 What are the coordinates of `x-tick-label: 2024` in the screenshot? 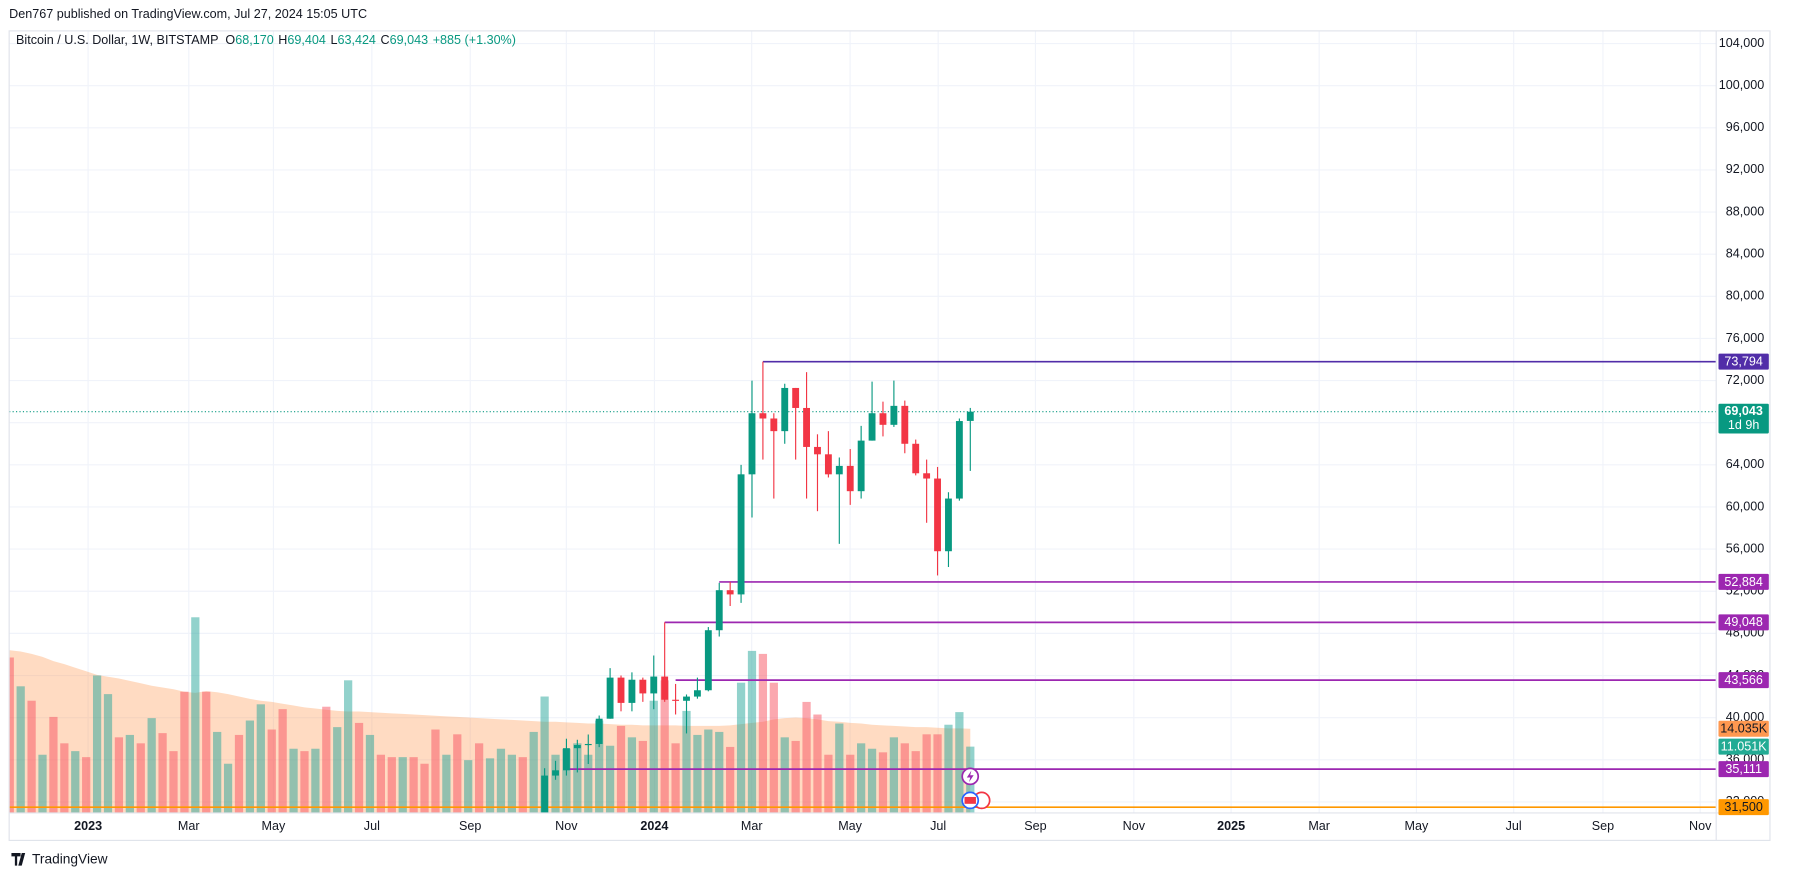 It's located at (654, 826).